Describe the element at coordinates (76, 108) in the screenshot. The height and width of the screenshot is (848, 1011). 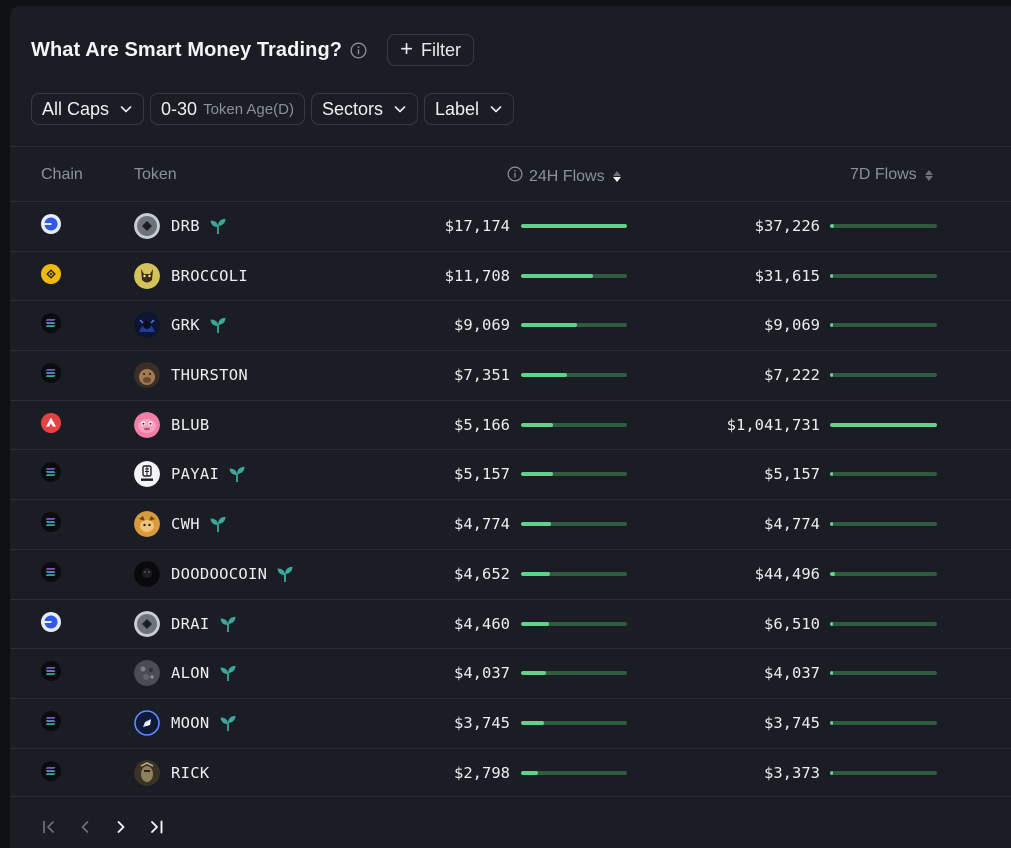
I see `caps-dropdown-label: All Caps` at that location.